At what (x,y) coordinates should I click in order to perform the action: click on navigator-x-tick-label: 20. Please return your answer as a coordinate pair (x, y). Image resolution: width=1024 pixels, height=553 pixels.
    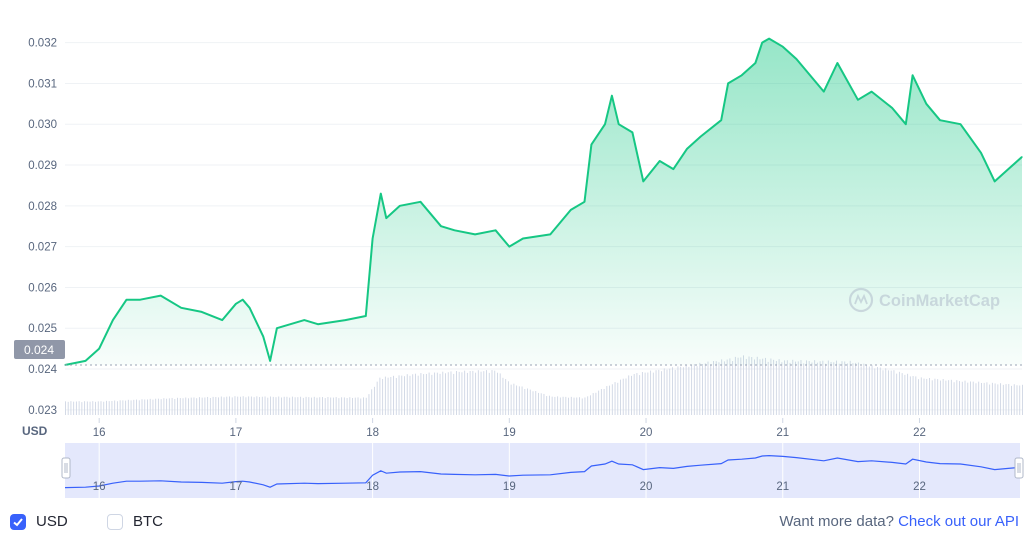
    Looking at the image, I should click on (646, 487).